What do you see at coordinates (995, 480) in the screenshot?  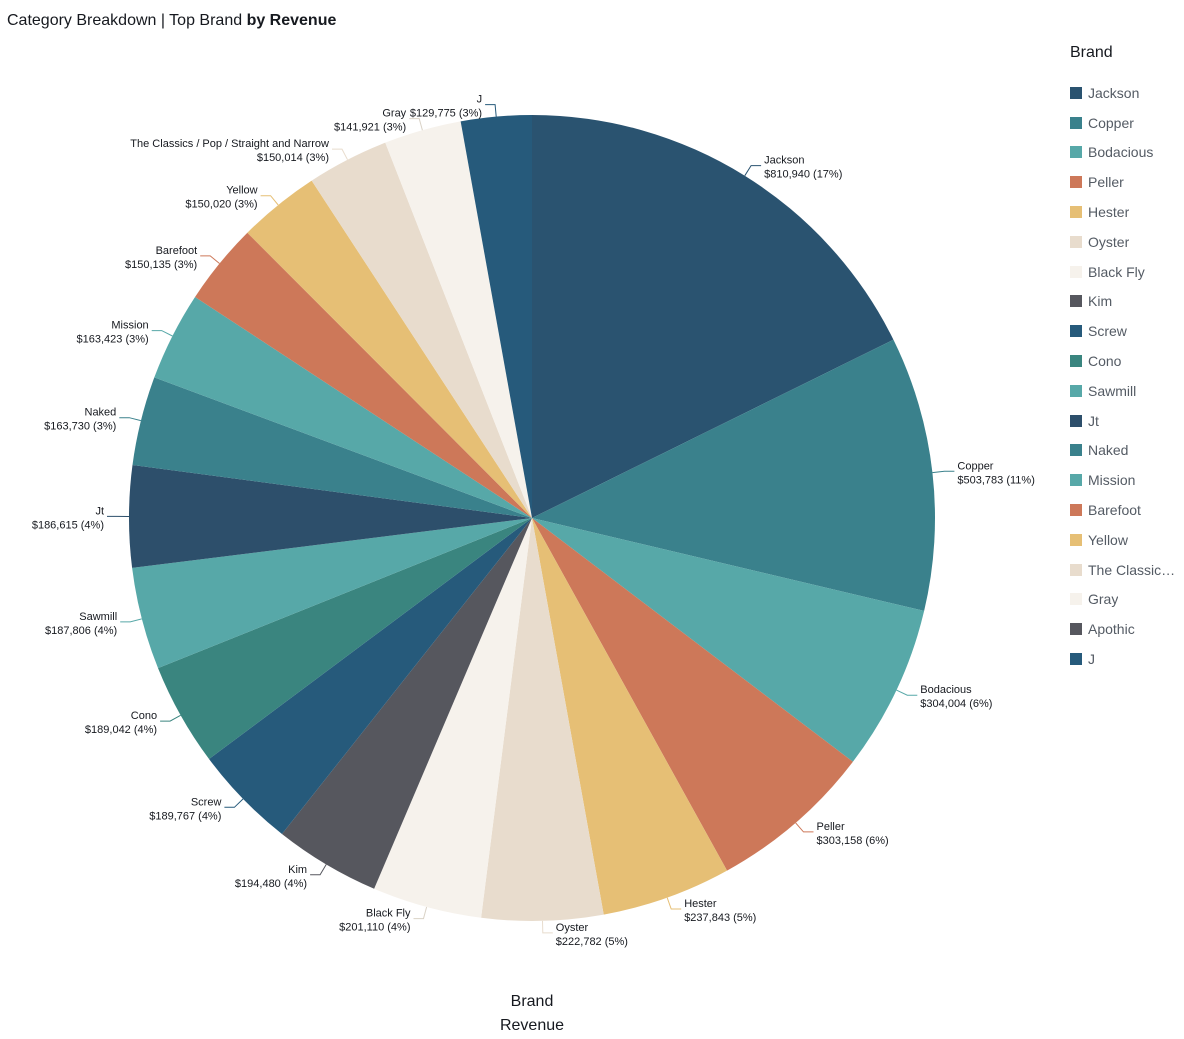 I see `slice-value-label-copper: $503,783 (11%)` at bounding box center [995, 480].